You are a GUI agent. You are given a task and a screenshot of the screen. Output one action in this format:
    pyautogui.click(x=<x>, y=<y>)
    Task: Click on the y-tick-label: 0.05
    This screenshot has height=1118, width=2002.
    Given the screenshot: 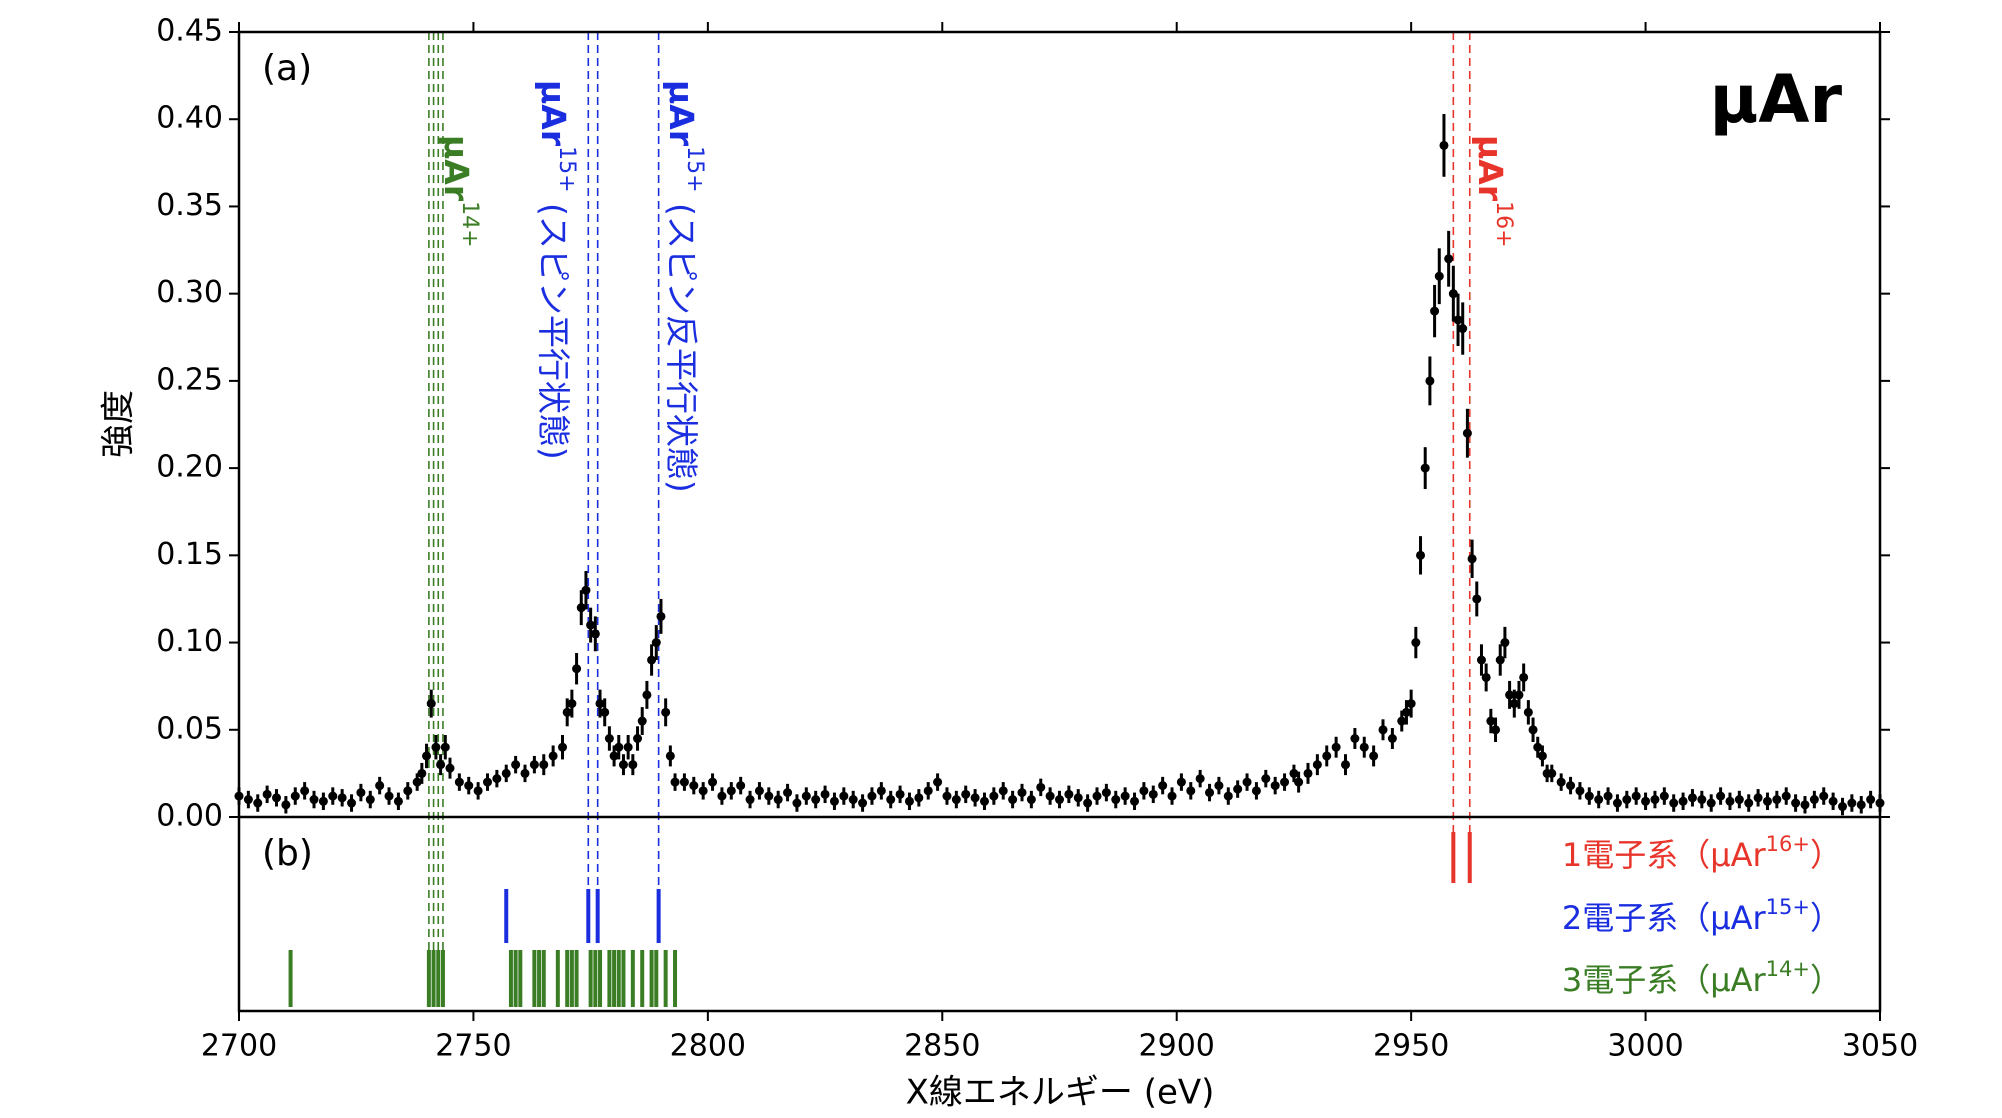 What is the action you would take?
    pyautogui.click(x=189, y=728)
    